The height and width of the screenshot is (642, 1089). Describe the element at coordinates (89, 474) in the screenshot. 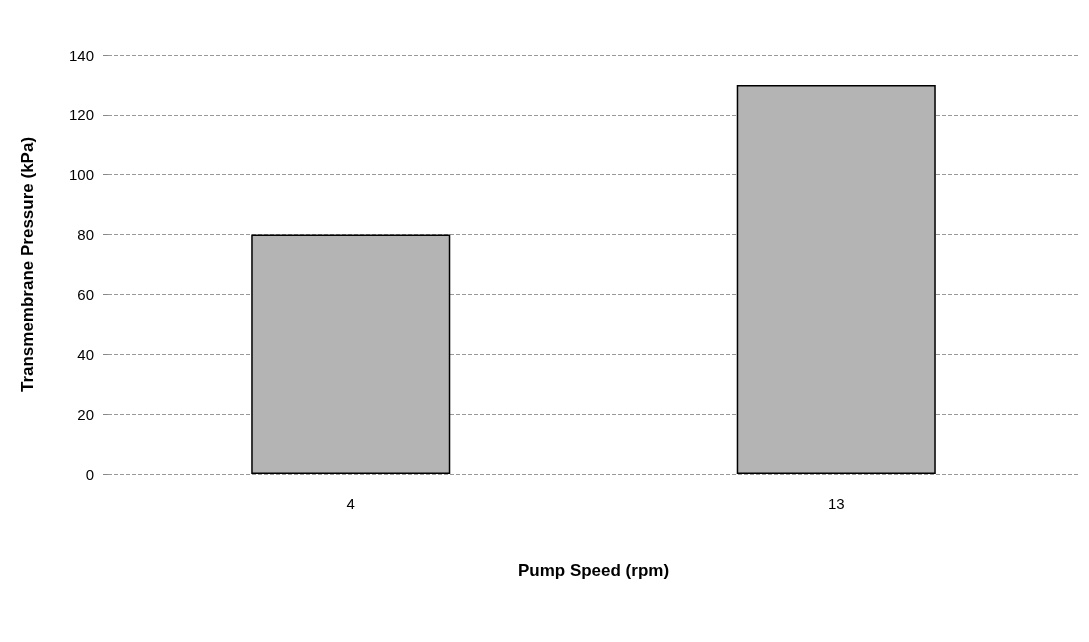

I see `y-tick-label: 0` at that location.